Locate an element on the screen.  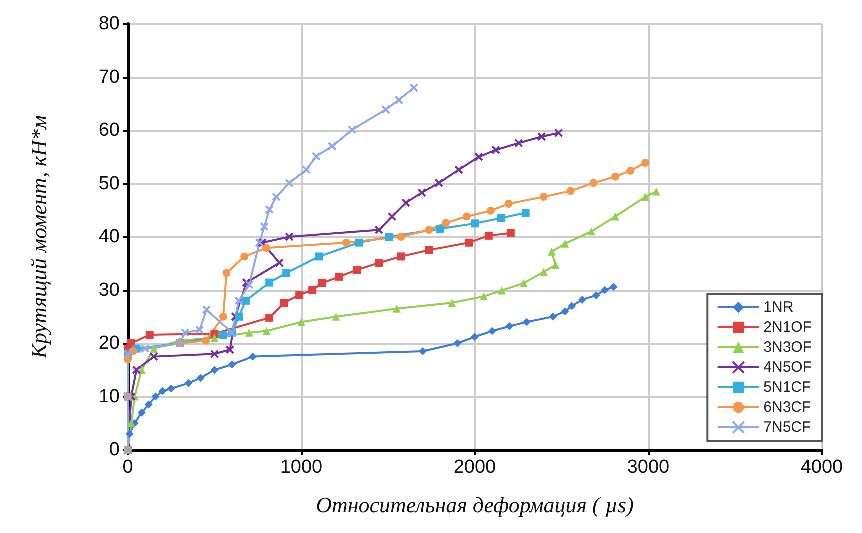
y-axis-title: Крутящий момент, кН*м is located at coordinates (39, 237).